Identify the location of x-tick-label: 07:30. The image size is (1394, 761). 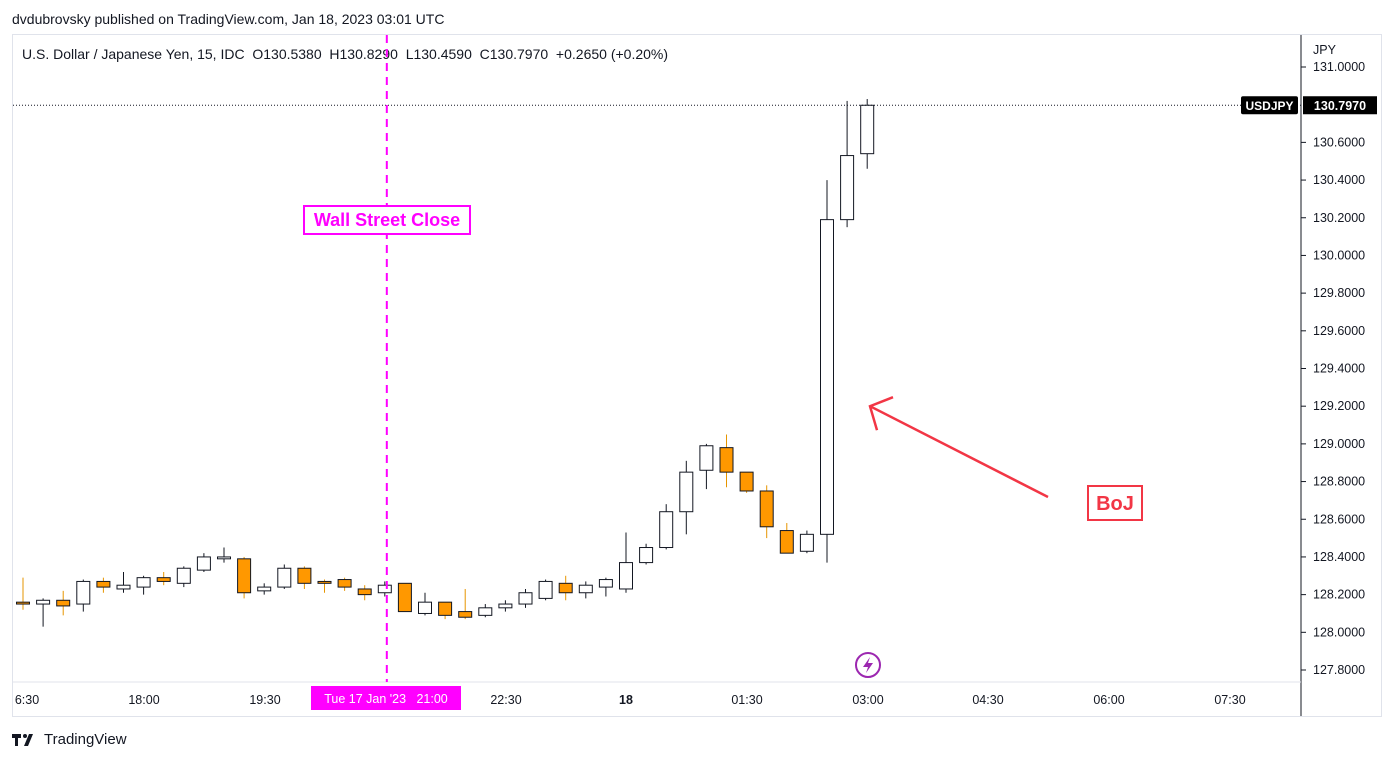
(1229, 700).